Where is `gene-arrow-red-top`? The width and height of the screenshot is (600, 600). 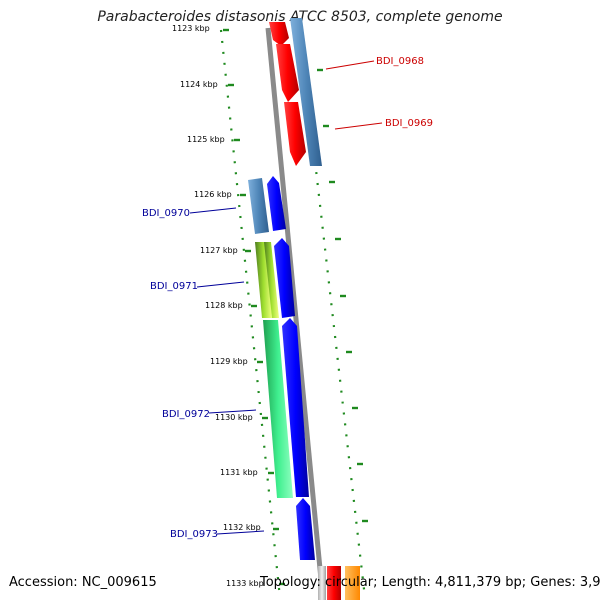 gene-arrow-red-top is located at coordinates (279, 34).